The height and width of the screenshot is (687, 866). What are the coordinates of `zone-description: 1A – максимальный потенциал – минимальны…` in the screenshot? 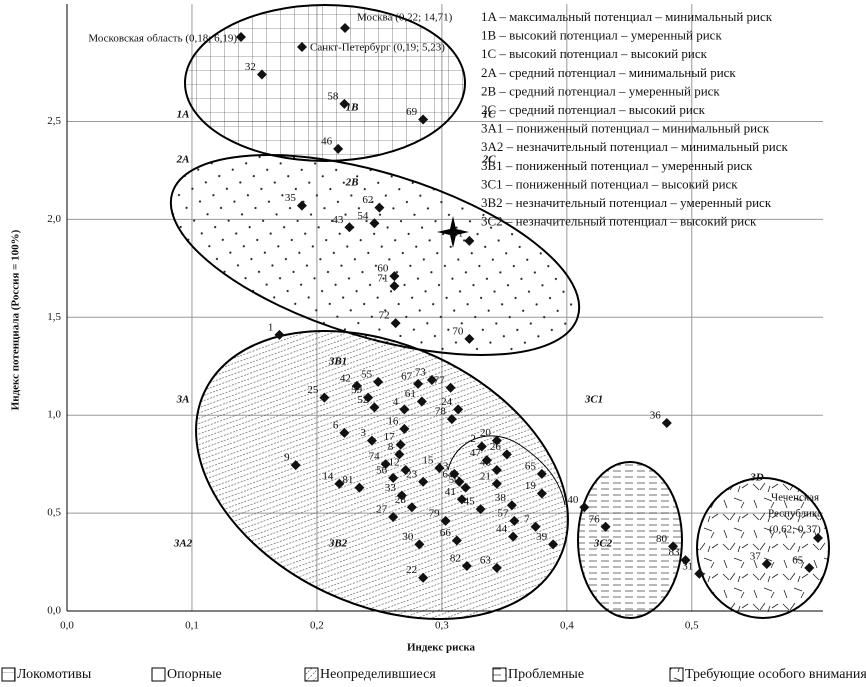 It's located at (627, 16).